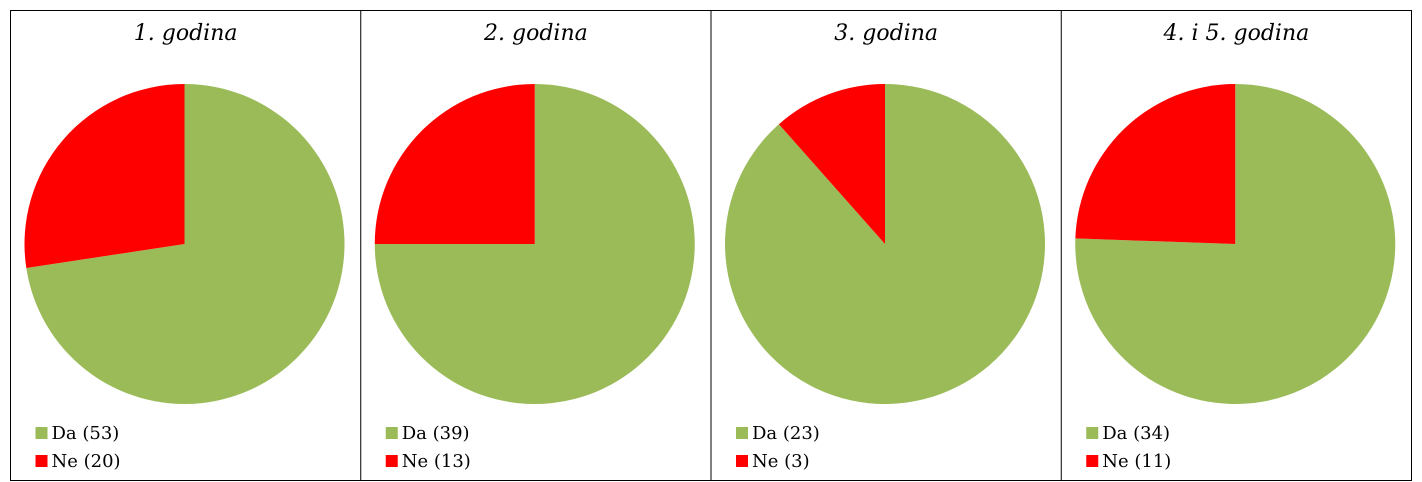 The image size is (1422, 482). I want to click on legend-label: Da (39), so click(436, 433).